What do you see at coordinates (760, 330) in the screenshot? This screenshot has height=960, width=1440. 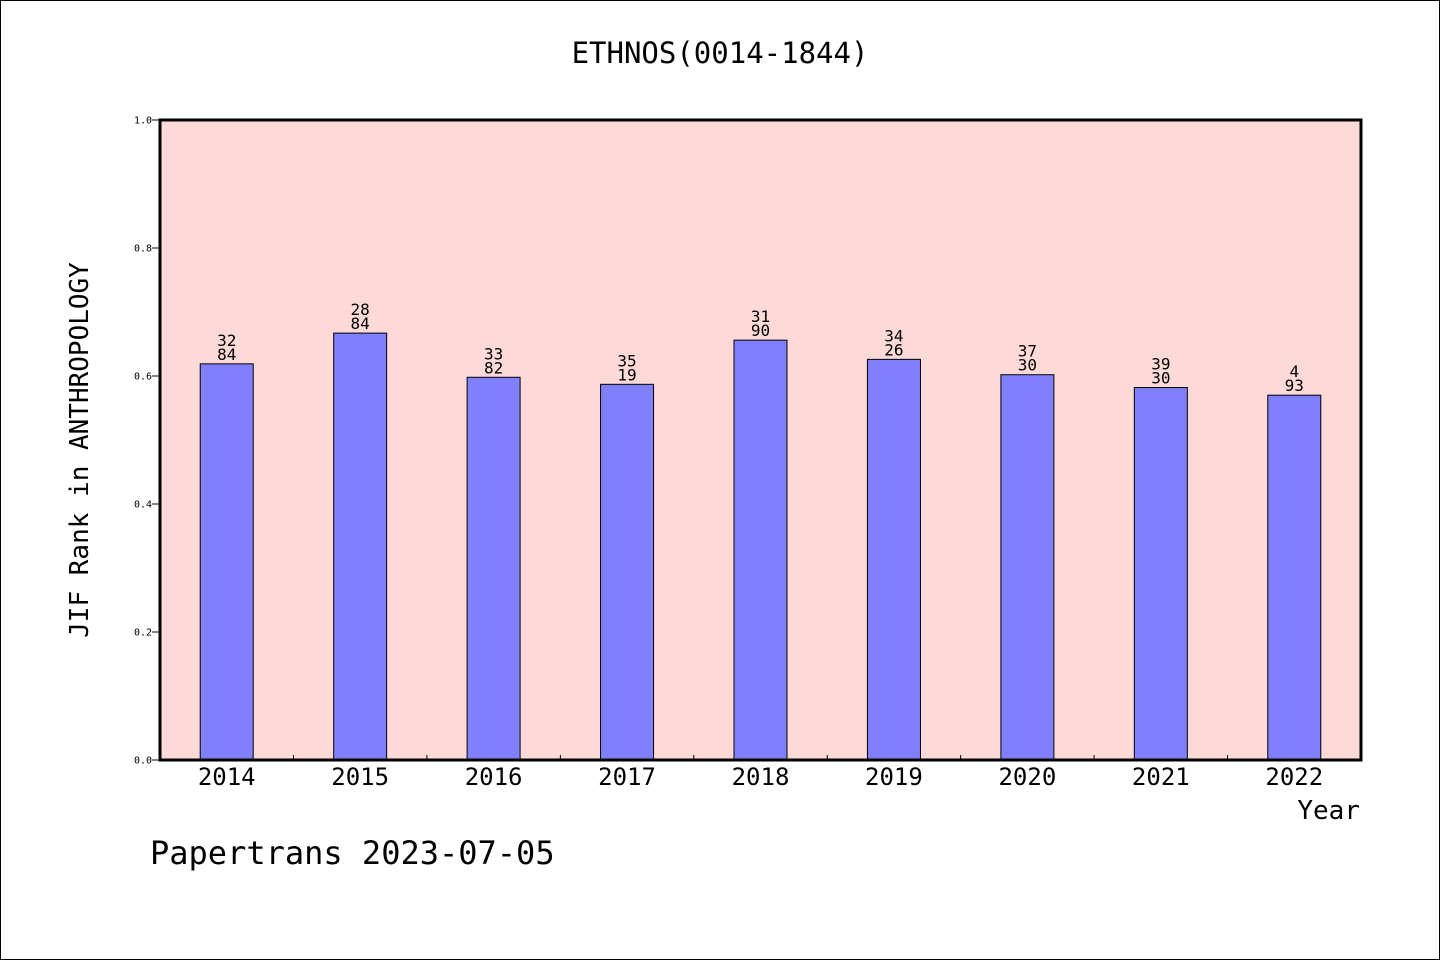 I see `bar-label-value: 90` at bounding box center [760, 330].